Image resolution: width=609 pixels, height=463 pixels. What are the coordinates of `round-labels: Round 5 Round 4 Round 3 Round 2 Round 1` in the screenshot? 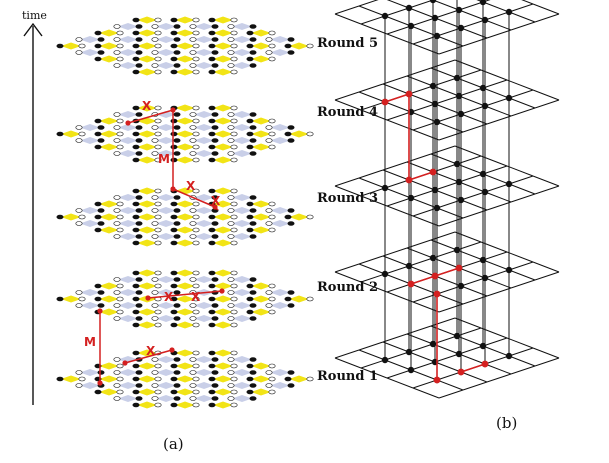 It's located at (347, 210).